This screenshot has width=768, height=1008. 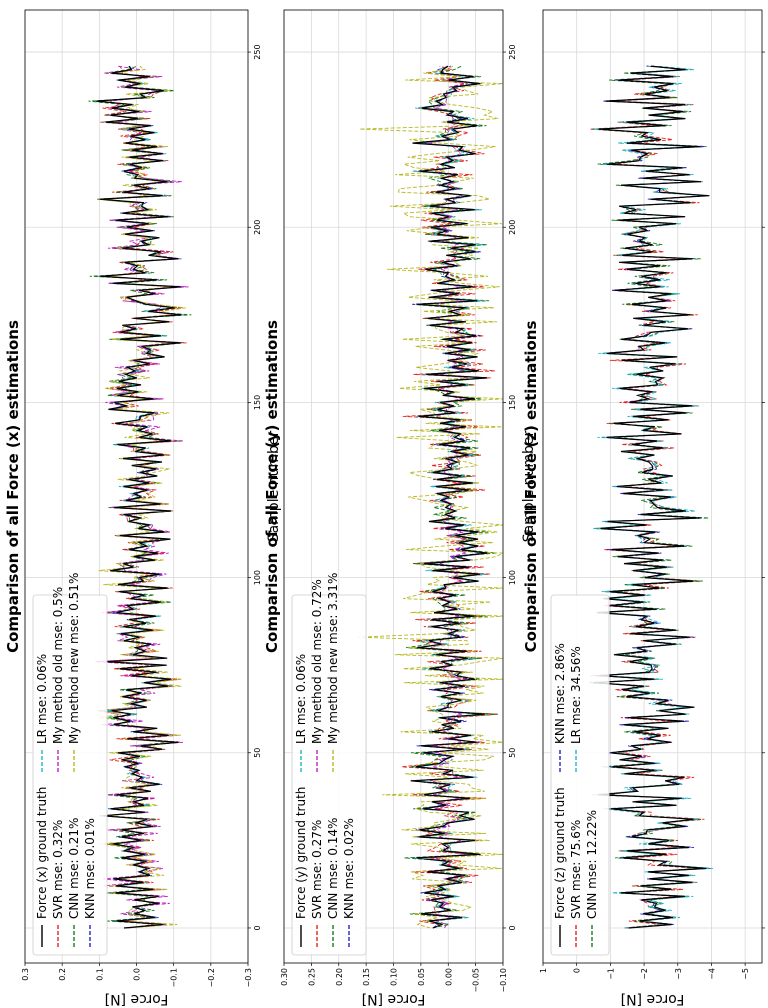 What do you see at coordinates (13, 486) in the screenshot?
I see `chart-title: Comparison of all Force (x) estimations` at bounding box center [13, 486].